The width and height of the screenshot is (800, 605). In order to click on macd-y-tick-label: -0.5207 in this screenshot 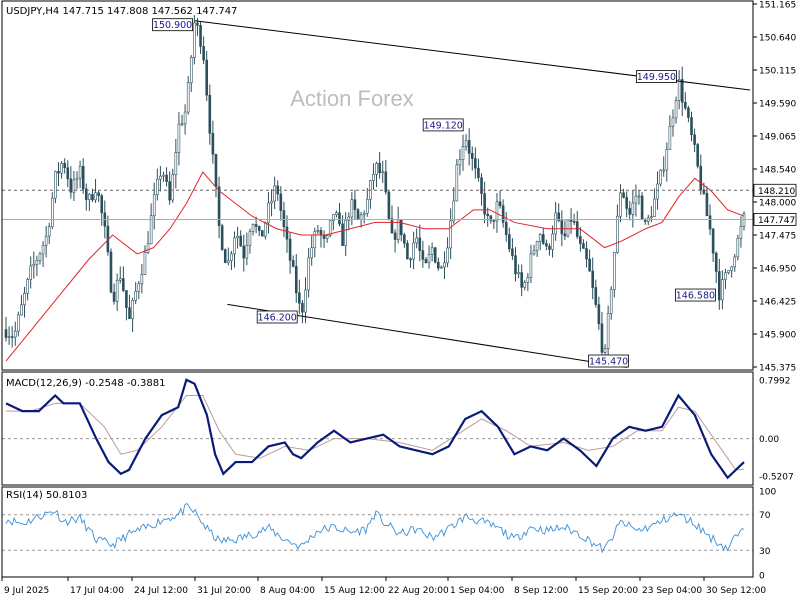, I will do `click(776, 478)`.